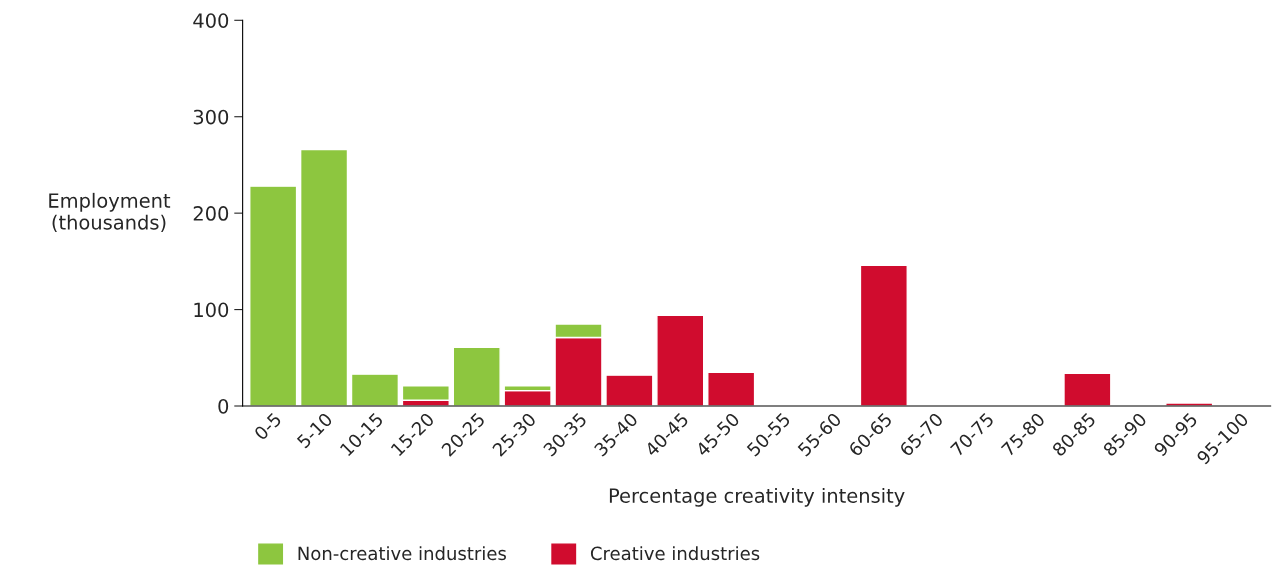 Image resolution: width=1277 pixels, height=580 pixels. What do you see at coordinates (211, 20) in the screenshot?
I see `y-tick-label: 400` at bounding box center [211, 20].